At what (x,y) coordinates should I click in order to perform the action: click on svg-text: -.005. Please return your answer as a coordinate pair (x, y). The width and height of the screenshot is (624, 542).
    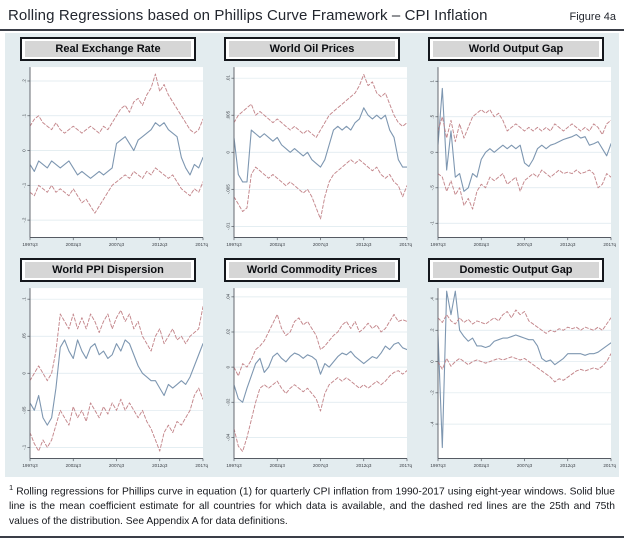
    Looking at the image, I should click on (228, 189).